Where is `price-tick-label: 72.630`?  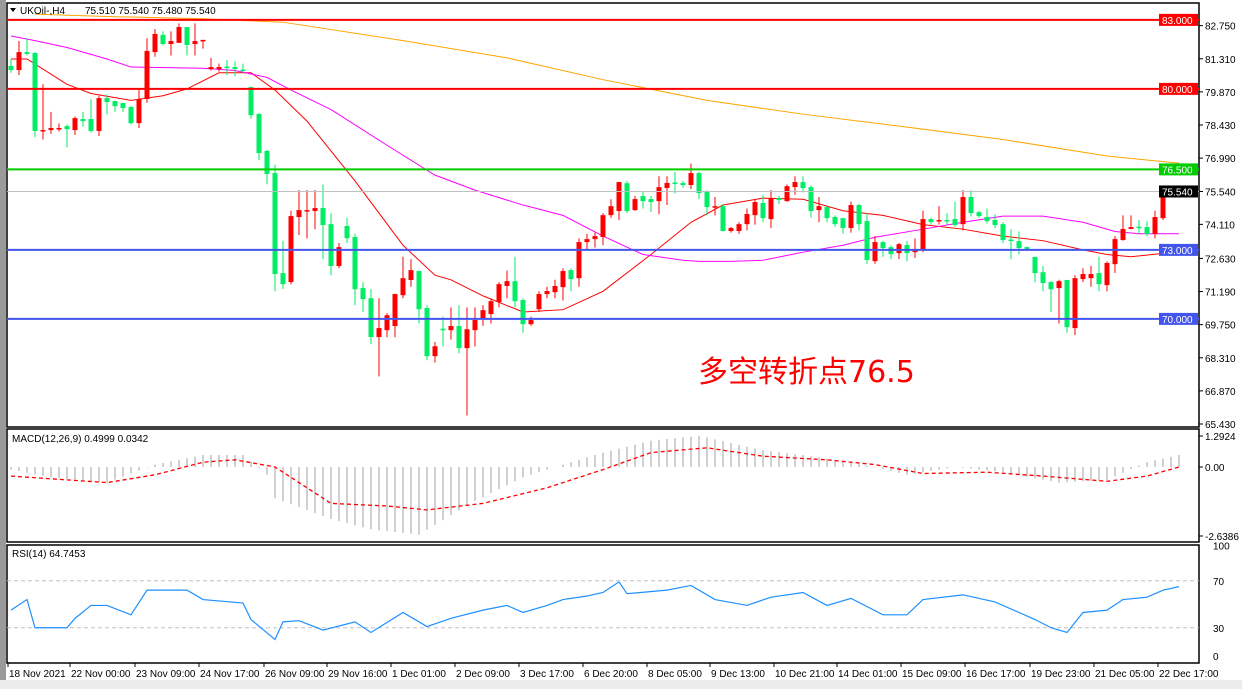 price-tick-label: 72.630 is located at coordinates (1220, 259).